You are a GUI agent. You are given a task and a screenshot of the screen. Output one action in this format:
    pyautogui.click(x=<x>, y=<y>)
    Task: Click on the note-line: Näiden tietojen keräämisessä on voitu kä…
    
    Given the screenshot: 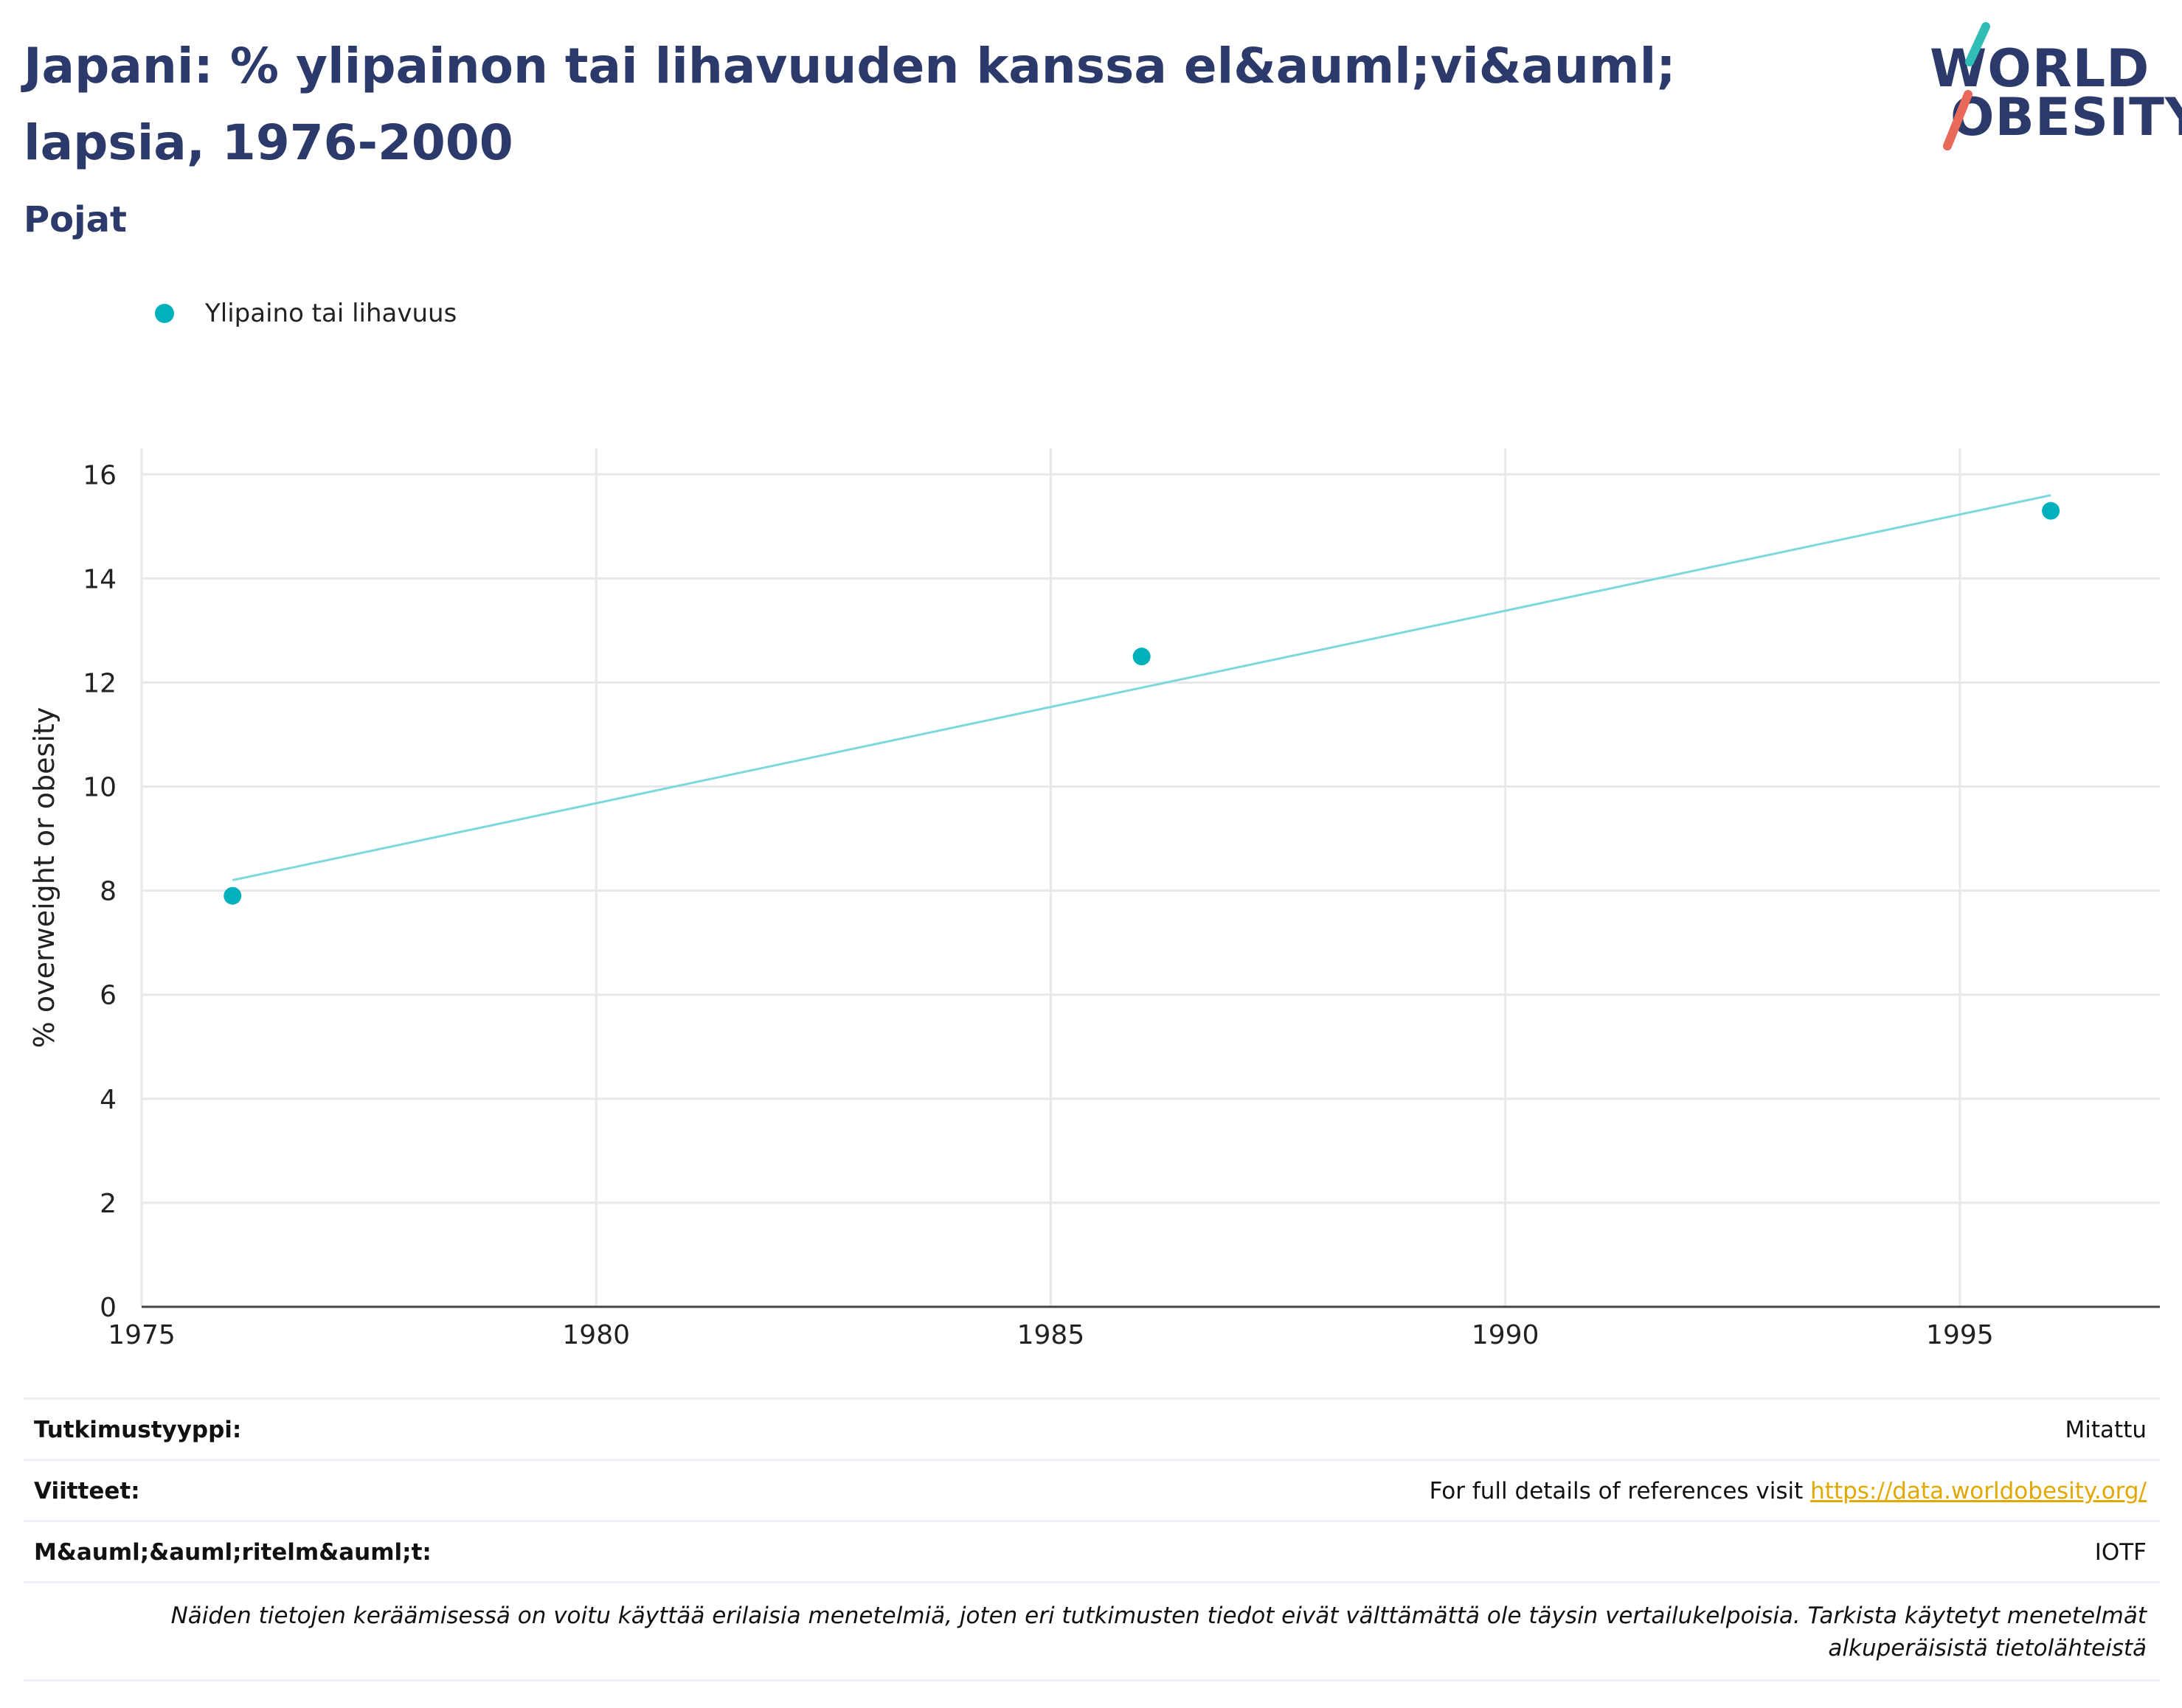 What is the action you would take?
    pyautogui.click(x=1158, y=1616)
    